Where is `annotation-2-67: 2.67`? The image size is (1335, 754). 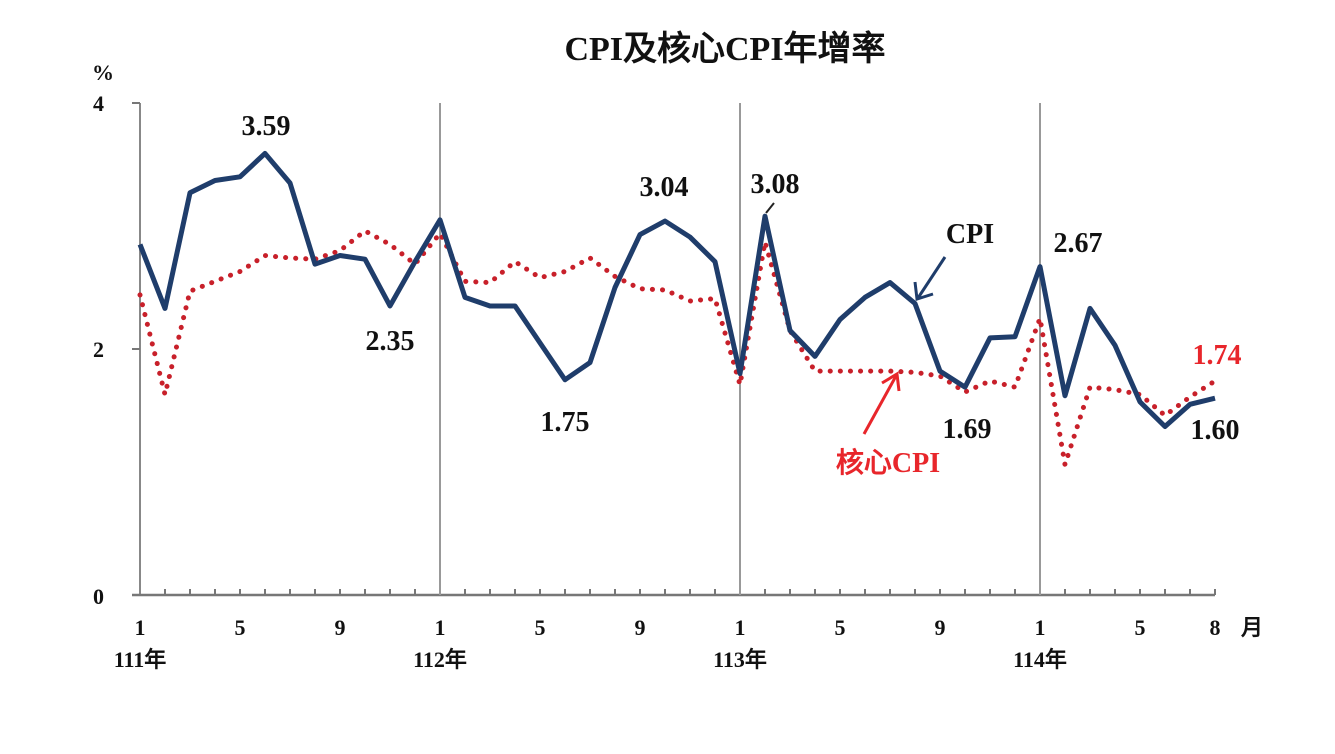 annotation-2-67: 2.67 is located at coordinates (1078, 243).